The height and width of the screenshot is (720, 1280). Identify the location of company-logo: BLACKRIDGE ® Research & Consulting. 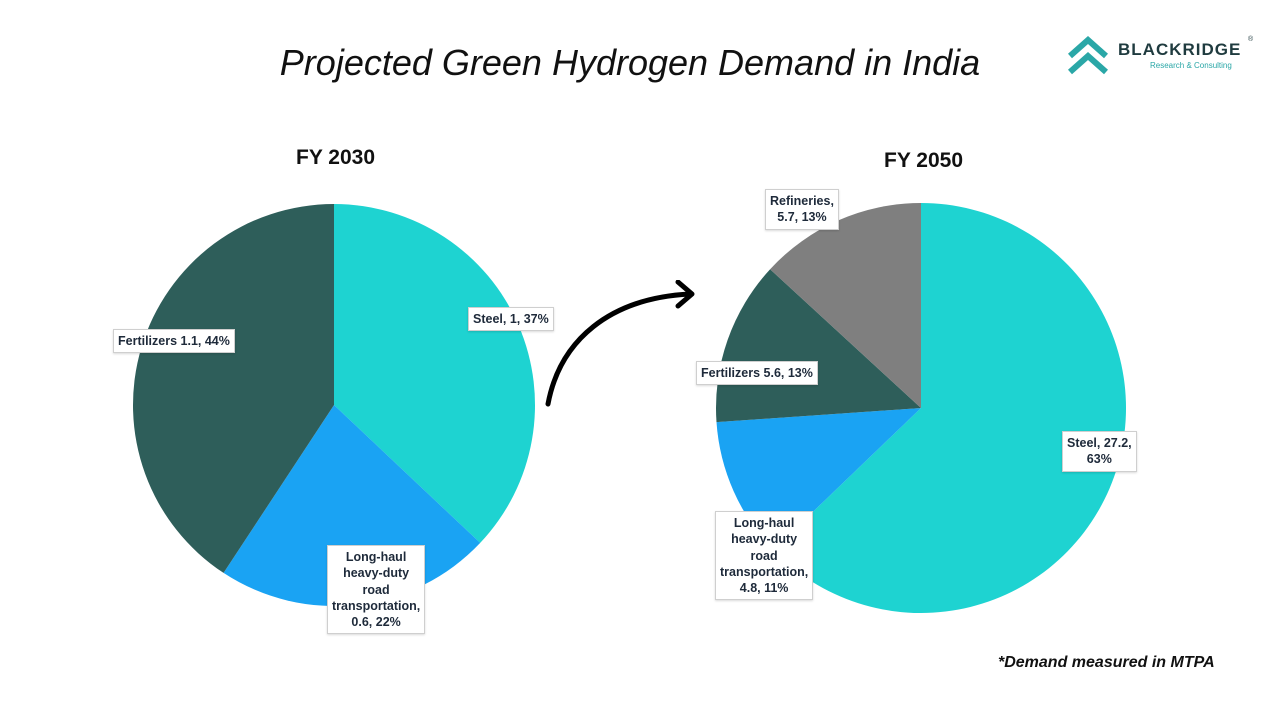
(1166, 56).